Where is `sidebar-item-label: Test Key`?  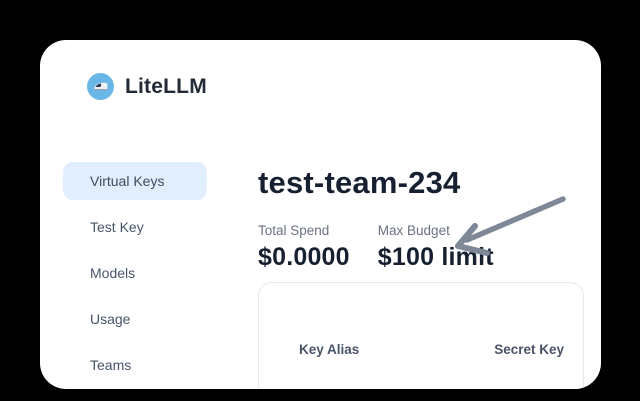 sidebar-item-label: Test Key is located at coordinates (117, 227).